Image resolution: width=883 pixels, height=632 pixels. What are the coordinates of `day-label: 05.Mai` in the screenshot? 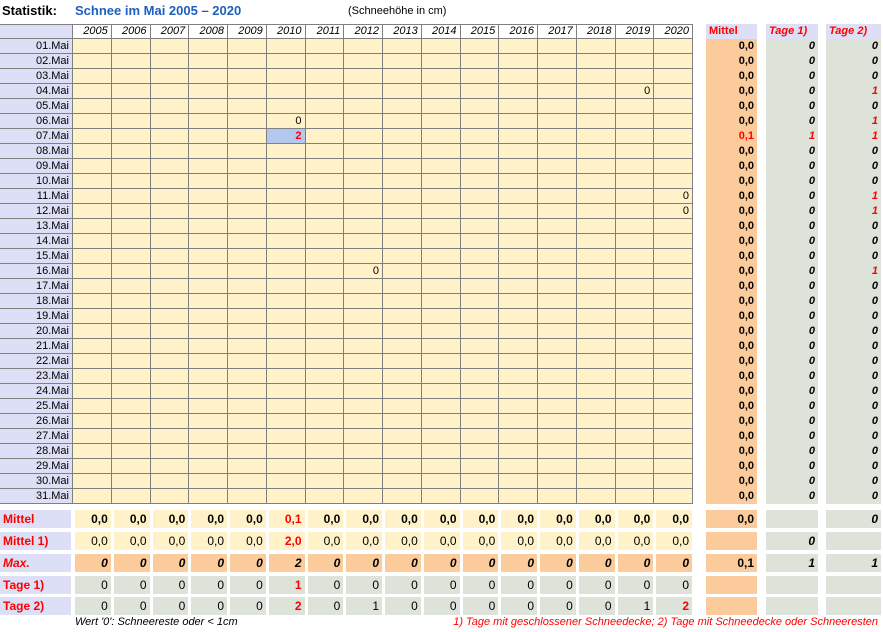 It's located at (36, 106).